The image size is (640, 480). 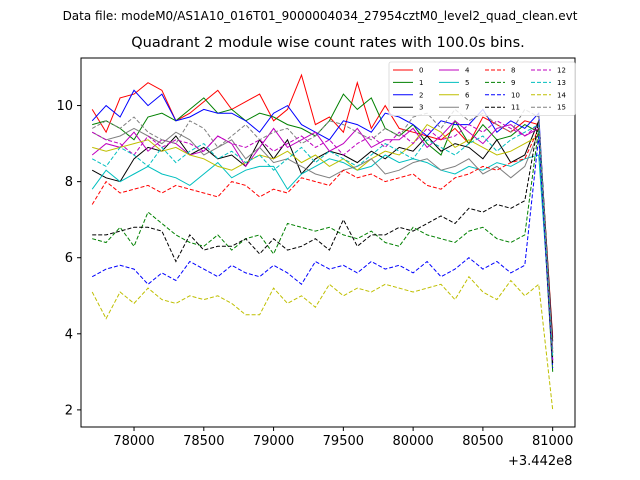 I want to click on y-tick-label: 6, so click(x=69, y=258).